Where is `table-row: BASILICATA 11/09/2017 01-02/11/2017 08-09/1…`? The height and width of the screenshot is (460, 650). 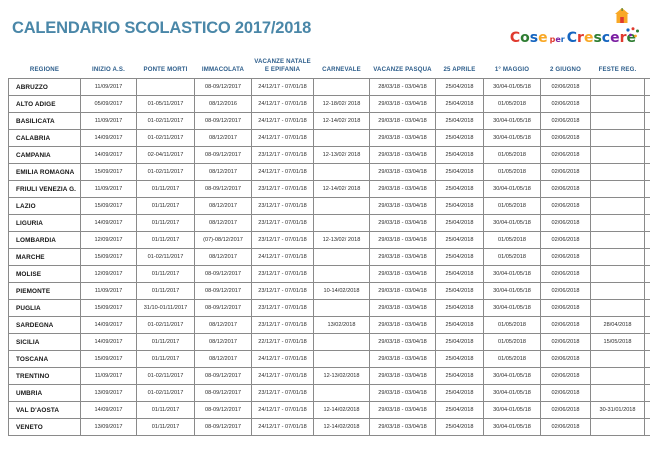 table-row: BASILICATA 11/09/2017 01-02/11/2017 08-09/1… is located at coordinates (329, 121).